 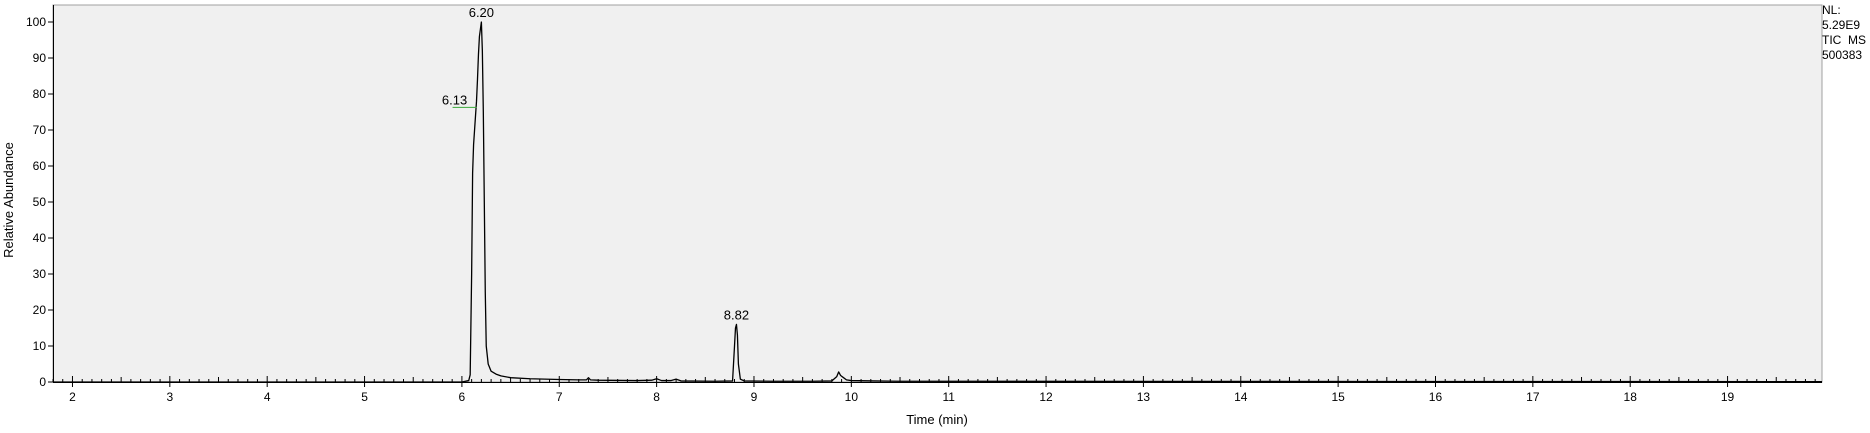 I want to click on peak-label: 6.20, so click(x=481, y=12).